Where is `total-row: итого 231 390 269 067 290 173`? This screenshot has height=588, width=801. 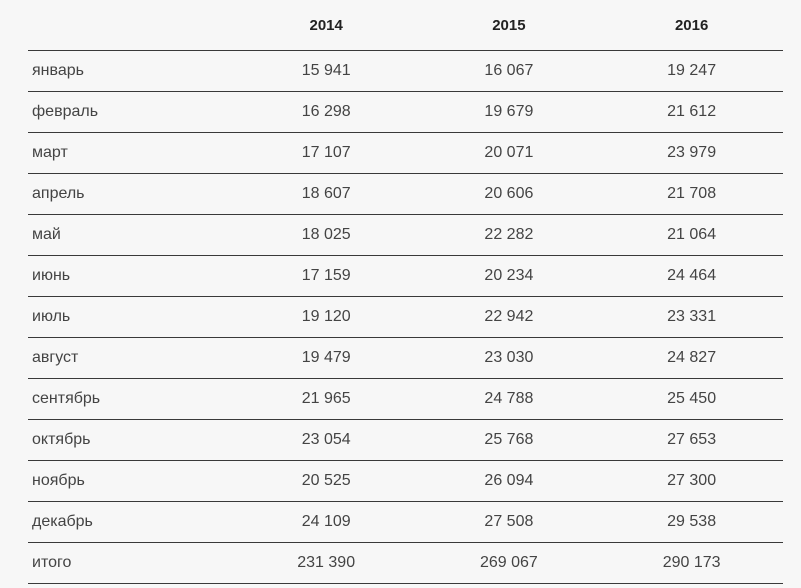 total-row: итого 231 390 269 067 290 173 is located at coordinates (405, 563).